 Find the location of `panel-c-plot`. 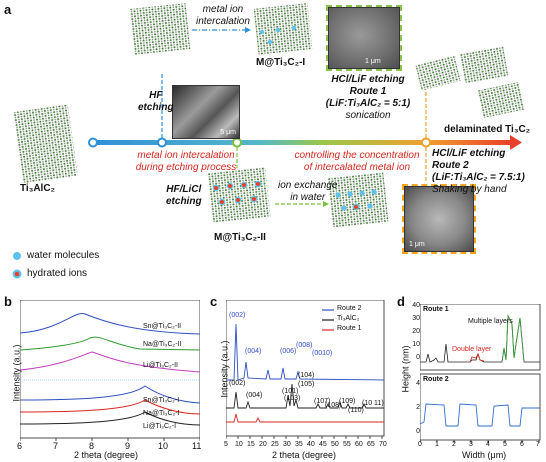

panel-c-plot is located at coordinates (305, 369).